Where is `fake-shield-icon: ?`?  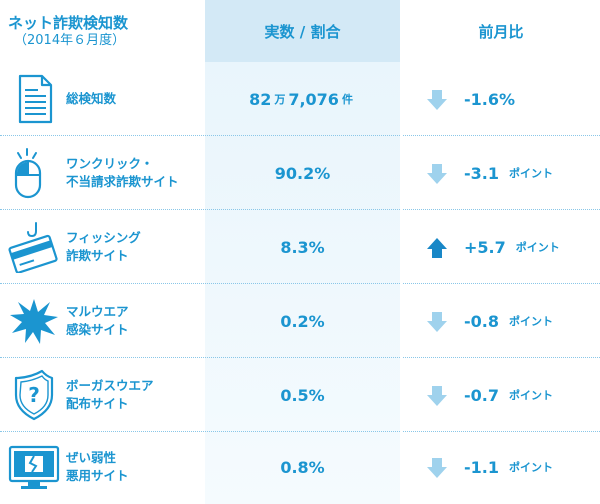
fake-shield-icon: ? is located at coordinates (34, 395).